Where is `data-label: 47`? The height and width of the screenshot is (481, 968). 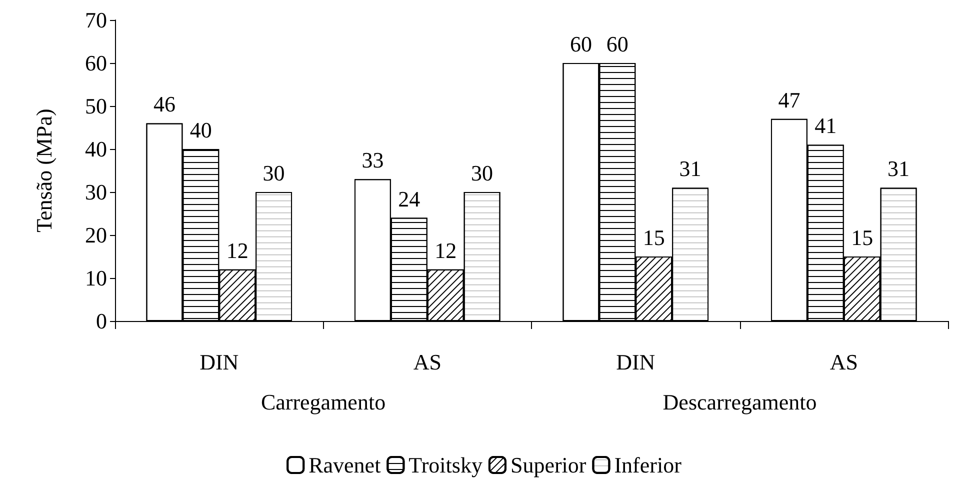
data-label: 47 is located at coordinates (789, 99).